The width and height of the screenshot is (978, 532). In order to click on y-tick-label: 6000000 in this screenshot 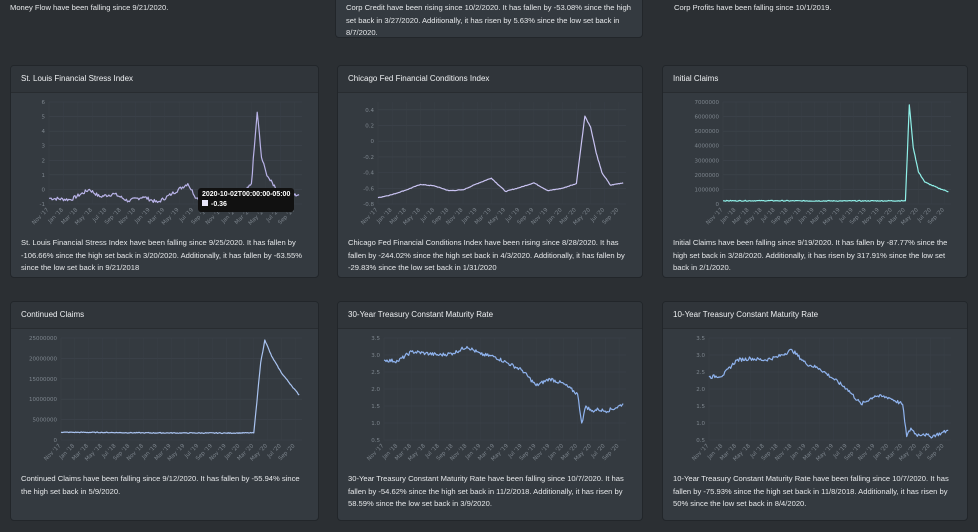, I will do `click(707, 118)`.